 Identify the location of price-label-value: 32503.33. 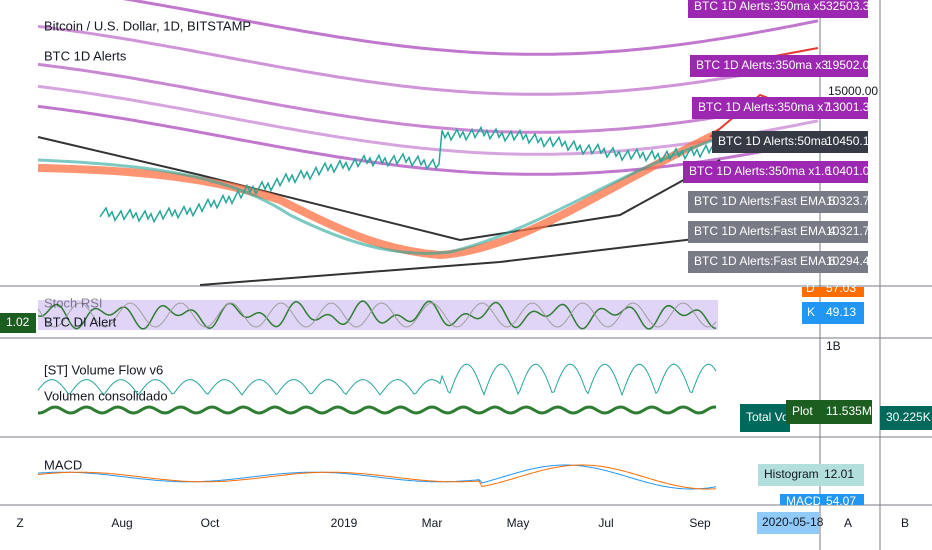
(851, 6).